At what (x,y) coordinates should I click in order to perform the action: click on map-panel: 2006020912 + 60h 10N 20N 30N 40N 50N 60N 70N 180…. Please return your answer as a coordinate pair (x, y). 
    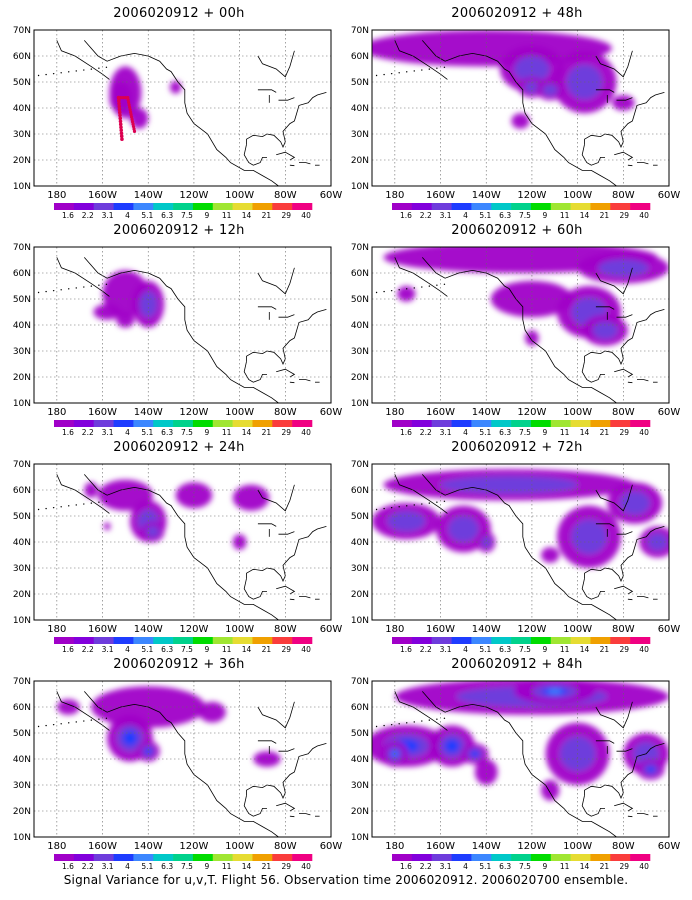
    Looking at the image, I should click on (516, 330).